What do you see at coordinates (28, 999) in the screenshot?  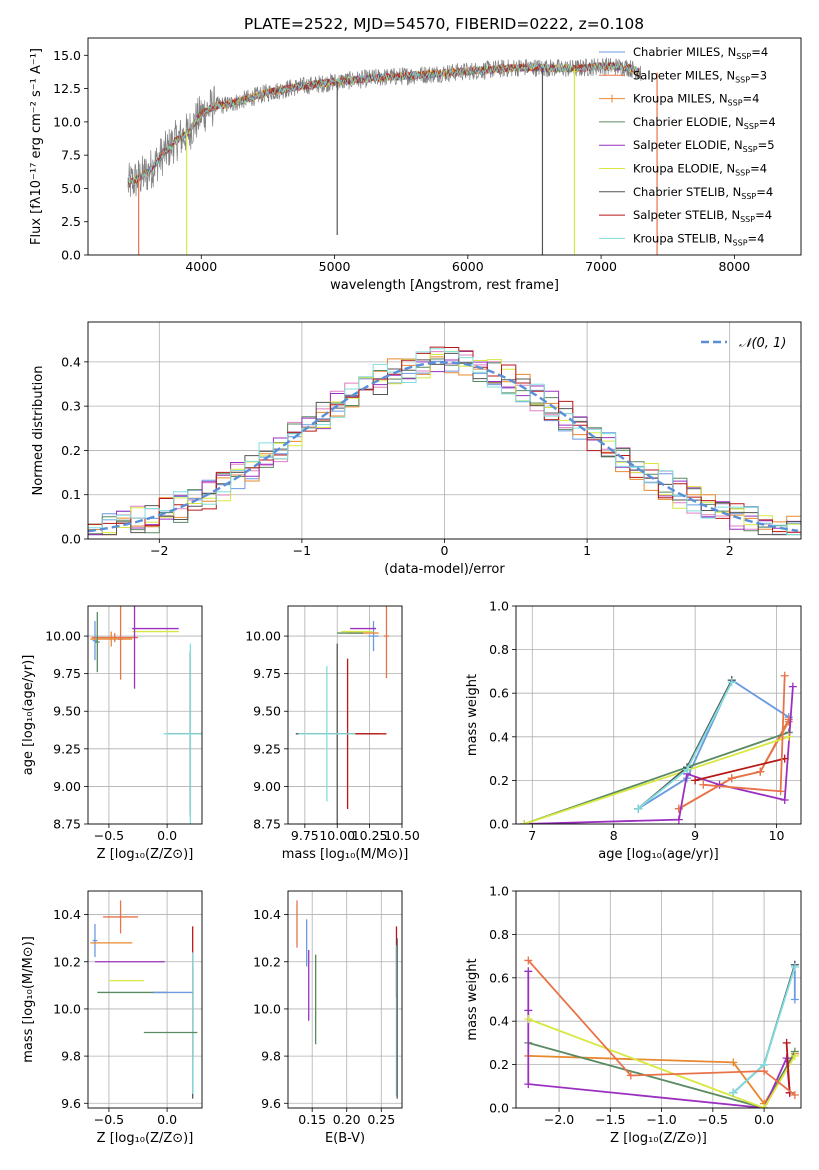 I see `y-axis-label: mass [log₁₀(M/M⊙)]` at bounding box center [28, 999].